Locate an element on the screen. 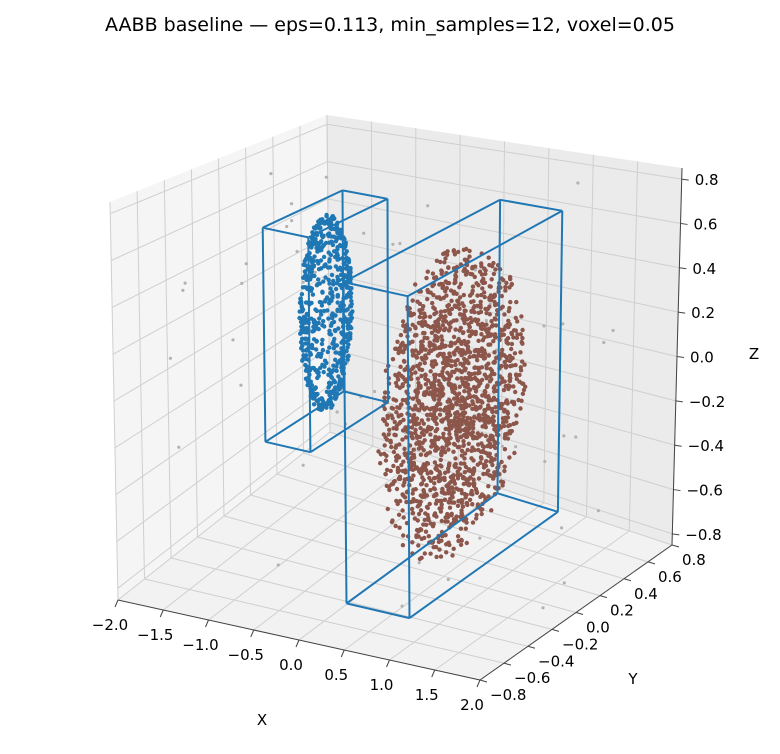  y-tick-label: 0.0 is located at coordinates (598, 628).